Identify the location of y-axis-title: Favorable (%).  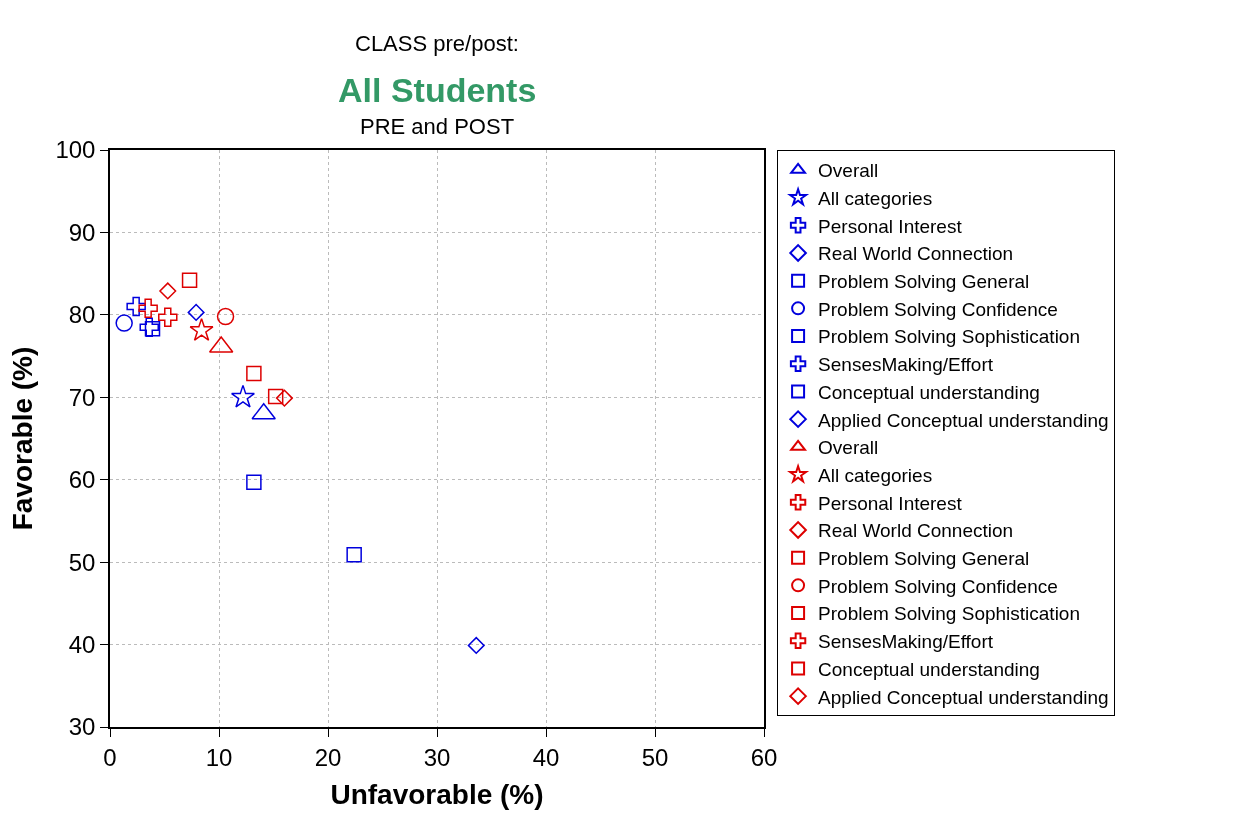
(22, 438).